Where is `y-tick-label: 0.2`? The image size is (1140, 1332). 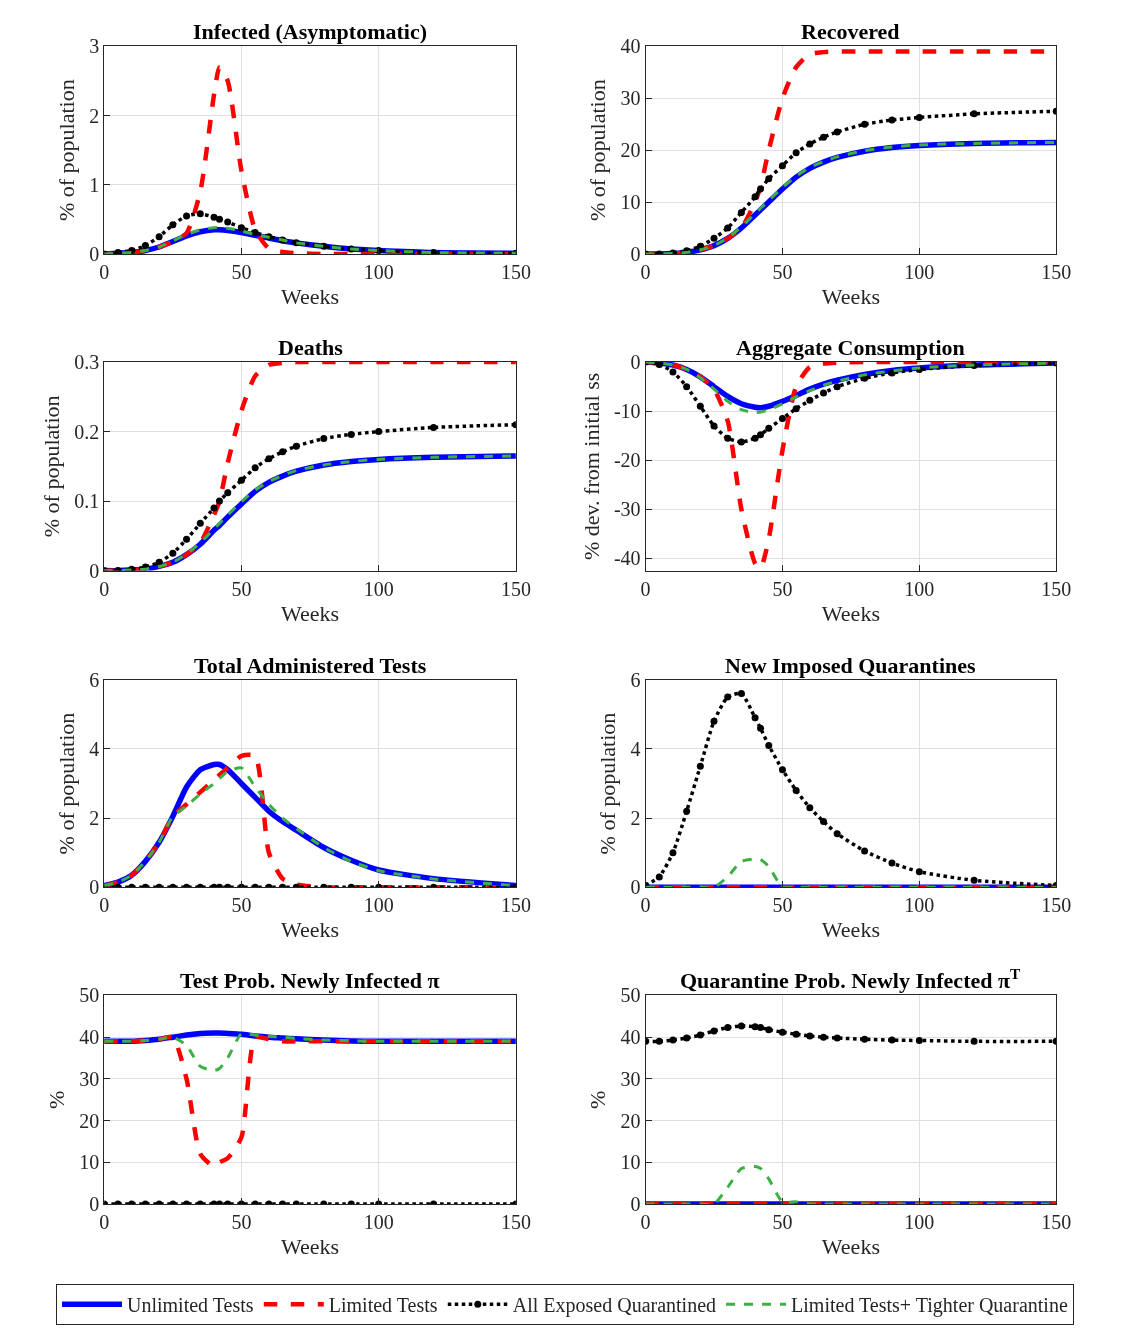 y-tick-label: 0.2 is located at coordinates (87, 431).